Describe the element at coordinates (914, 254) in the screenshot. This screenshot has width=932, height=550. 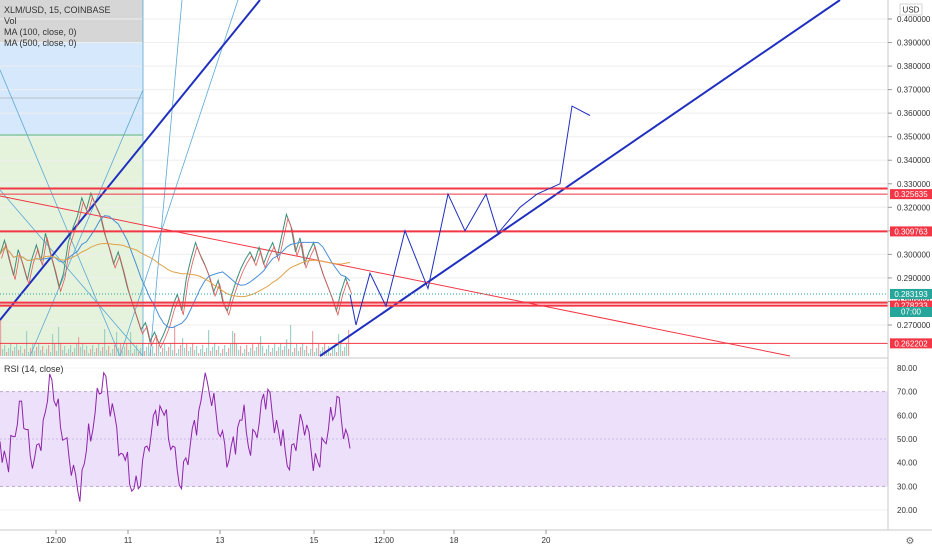
I see `price-tick: 0.300000` at that location.